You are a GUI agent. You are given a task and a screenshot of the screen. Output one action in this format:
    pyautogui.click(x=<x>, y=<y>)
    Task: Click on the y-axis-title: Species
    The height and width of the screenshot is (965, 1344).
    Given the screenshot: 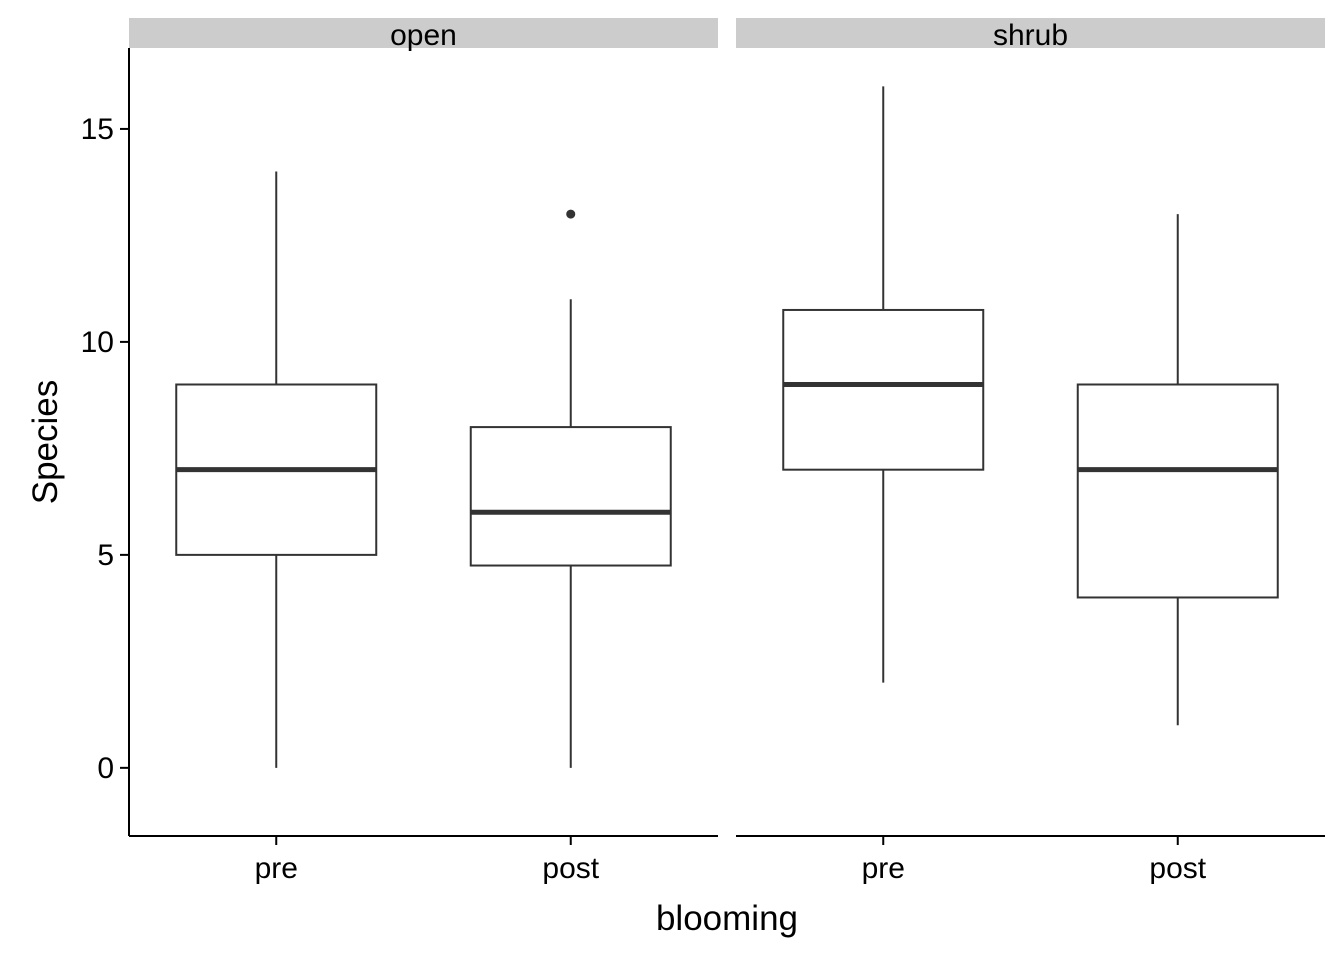 What is the action you would take?
    pyautogui.click(x=45, y=442)
    